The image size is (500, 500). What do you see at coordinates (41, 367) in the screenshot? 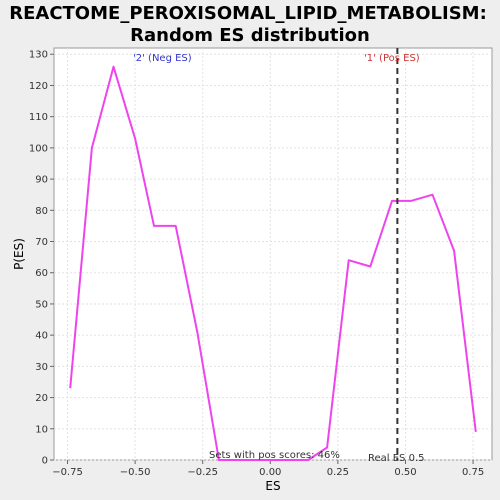
I see `y-tick-label: 30` at bounding box center [41, 367].